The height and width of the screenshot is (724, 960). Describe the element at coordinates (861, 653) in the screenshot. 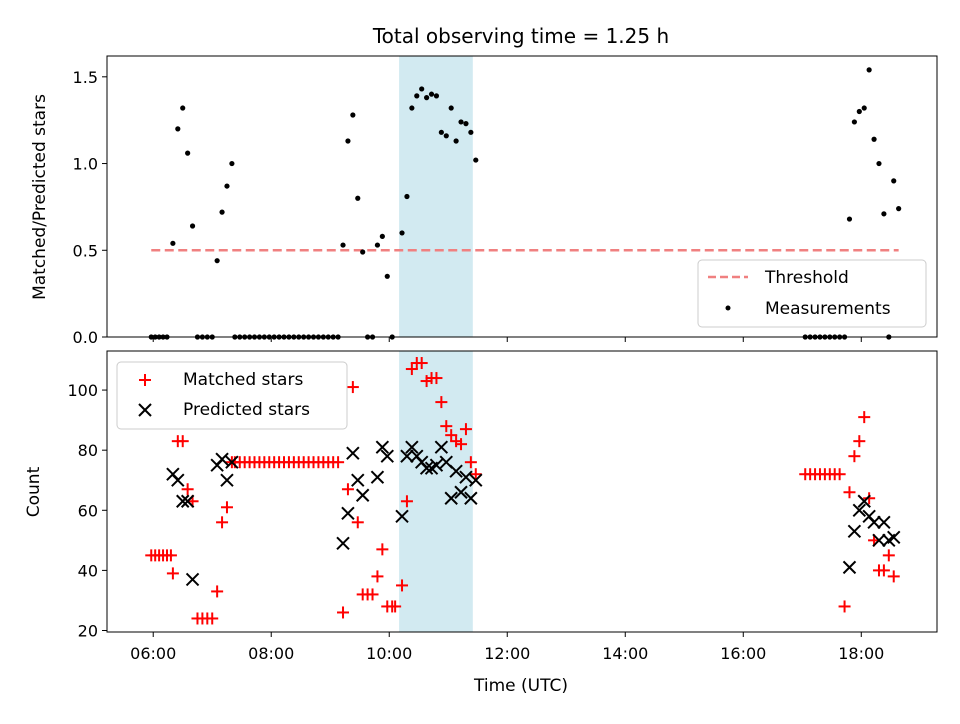

I see `x-tick-label: 18:00` at that location.